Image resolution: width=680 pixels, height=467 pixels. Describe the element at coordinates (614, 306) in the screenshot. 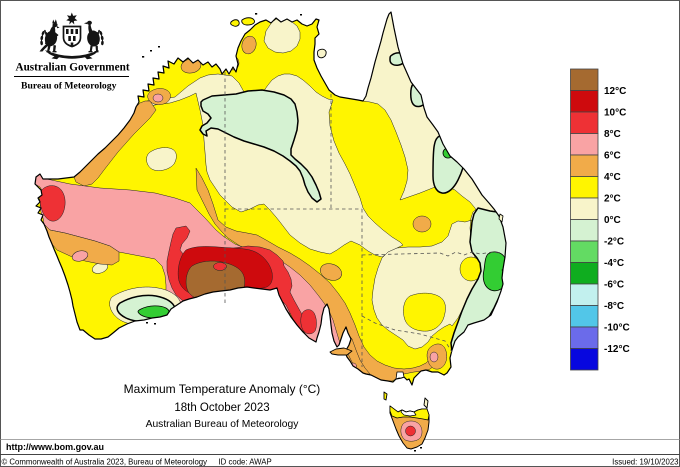

I see `svg-text: -8°C` at that location.